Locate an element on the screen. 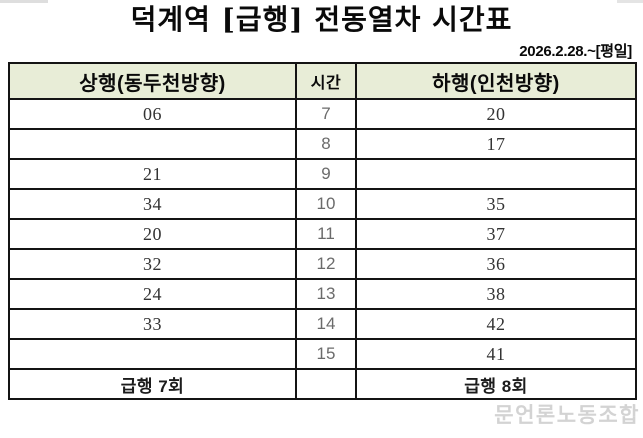  timetable-row: 21 9 is located at coordinates (322, 174).